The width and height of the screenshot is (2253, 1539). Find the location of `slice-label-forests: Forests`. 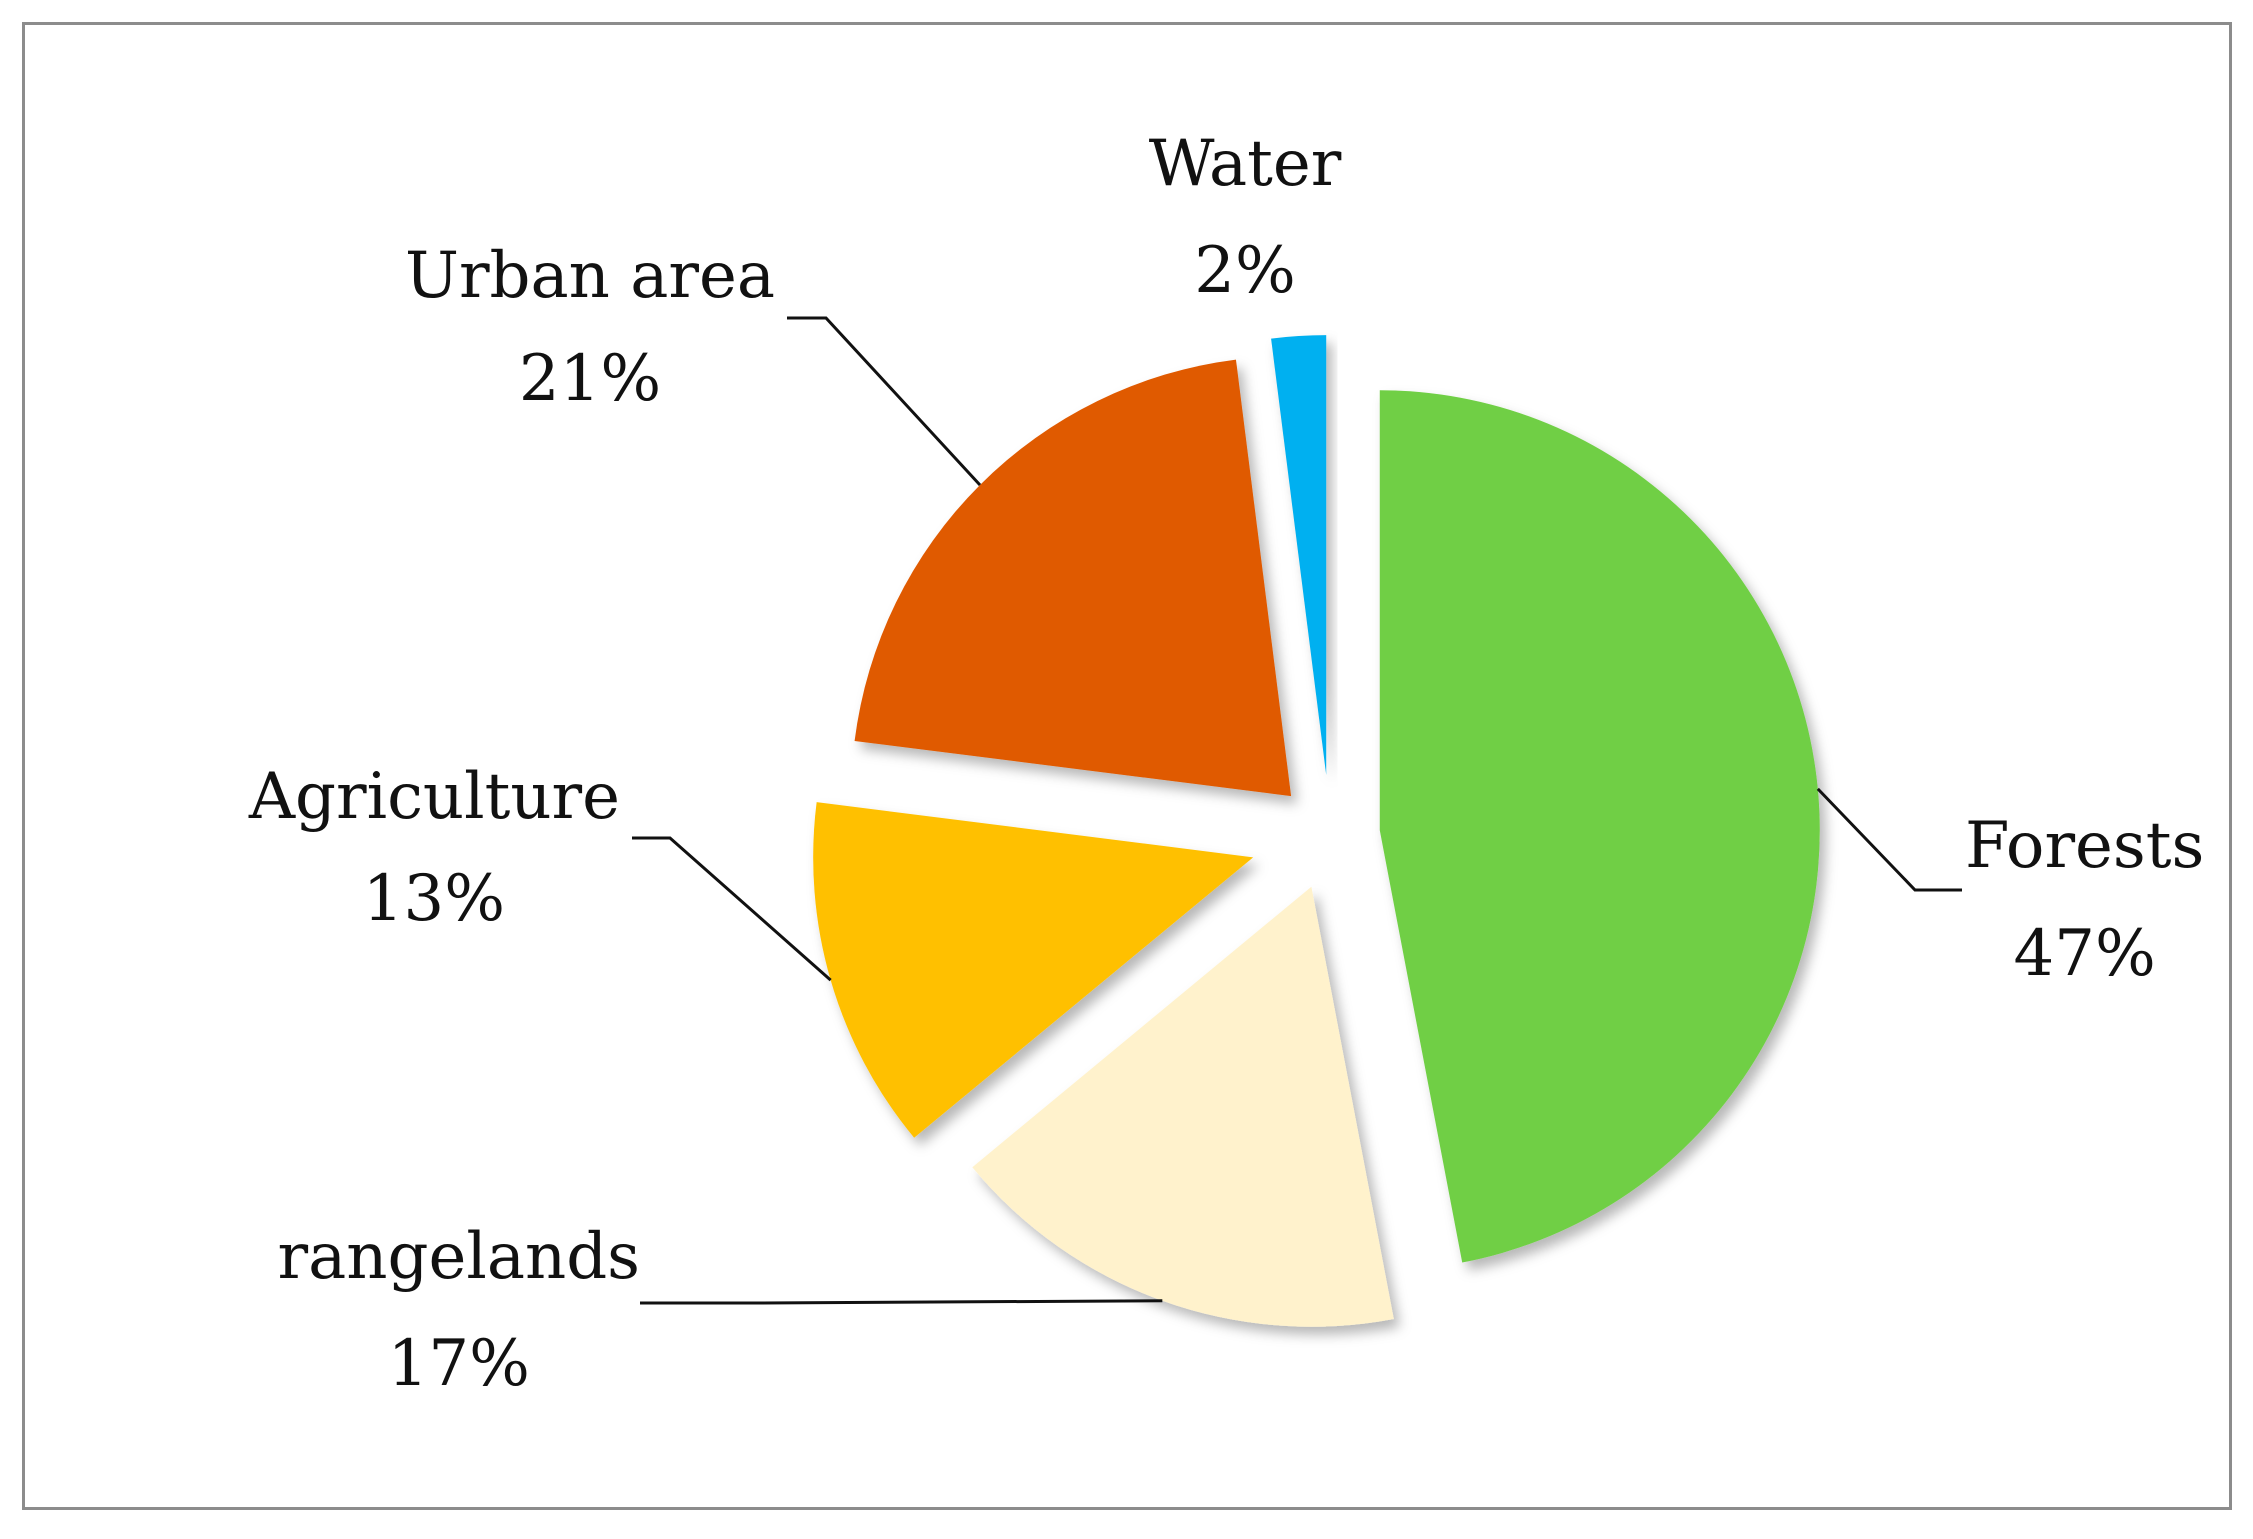

slice-label-forests: Forests is located at coordinates (2084, 846).